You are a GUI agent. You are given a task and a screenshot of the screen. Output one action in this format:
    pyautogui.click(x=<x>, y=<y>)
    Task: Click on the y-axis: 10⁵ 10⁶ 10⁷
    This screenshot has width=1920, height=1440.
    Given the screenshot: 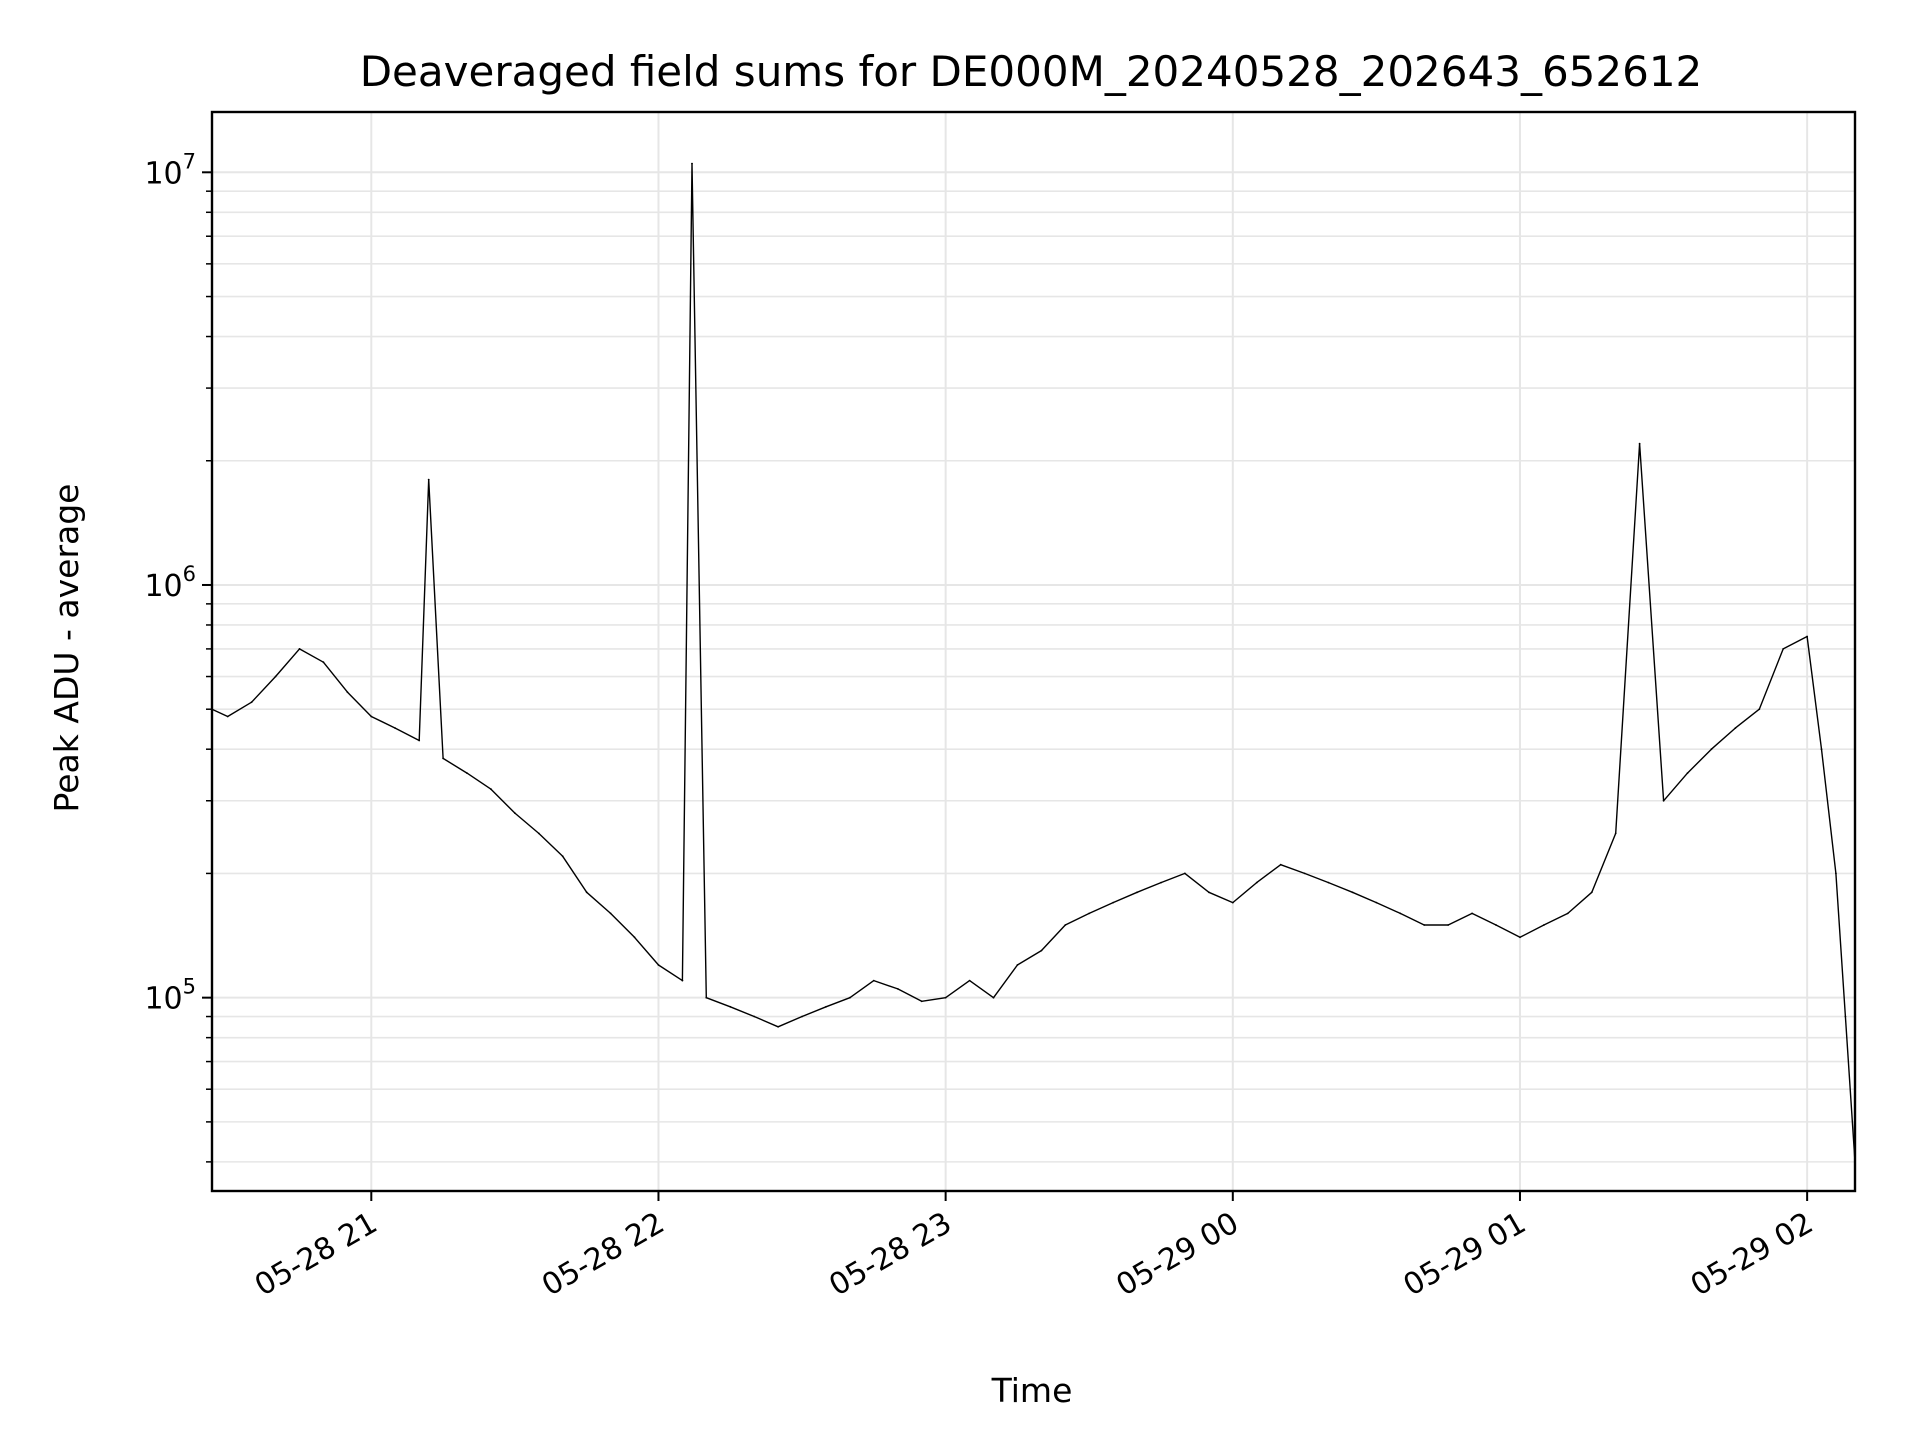 What is the action you would take?
    pyautogui.click(x=178, y=656)
    